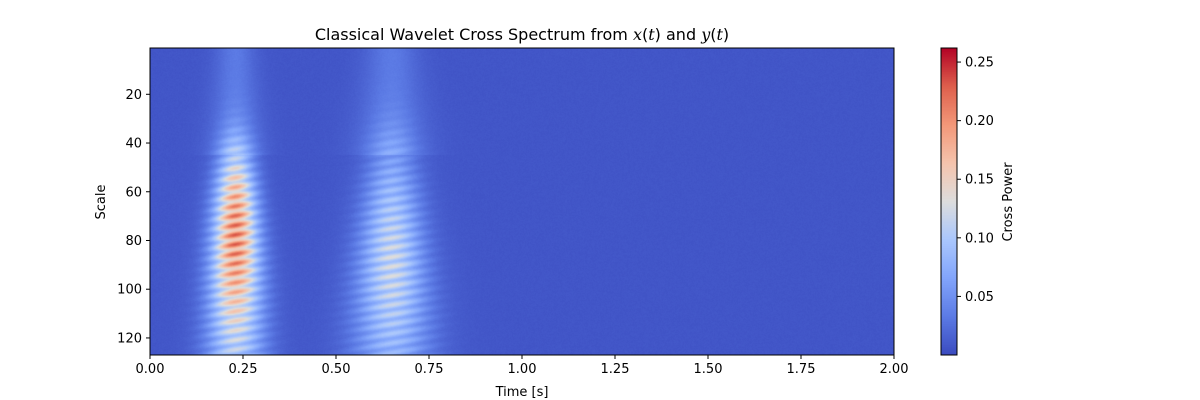 The width and height of the screenshot is (1200, 400). I want to click on x-tick-label: 0.00, so click(150, 369).